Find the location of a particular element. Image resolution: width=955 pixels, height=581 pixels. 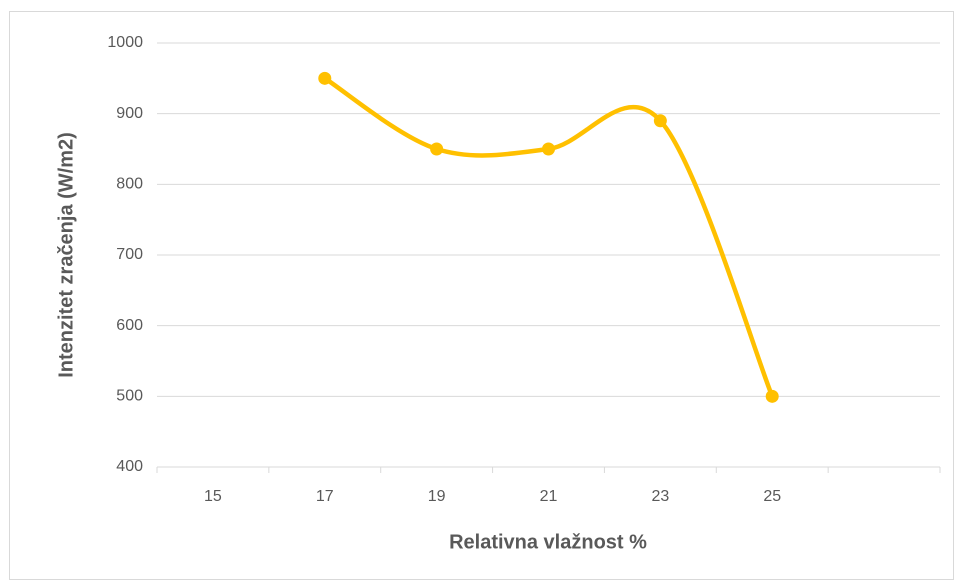

y-tick-label: 400 is located at coordinates (129, 466).